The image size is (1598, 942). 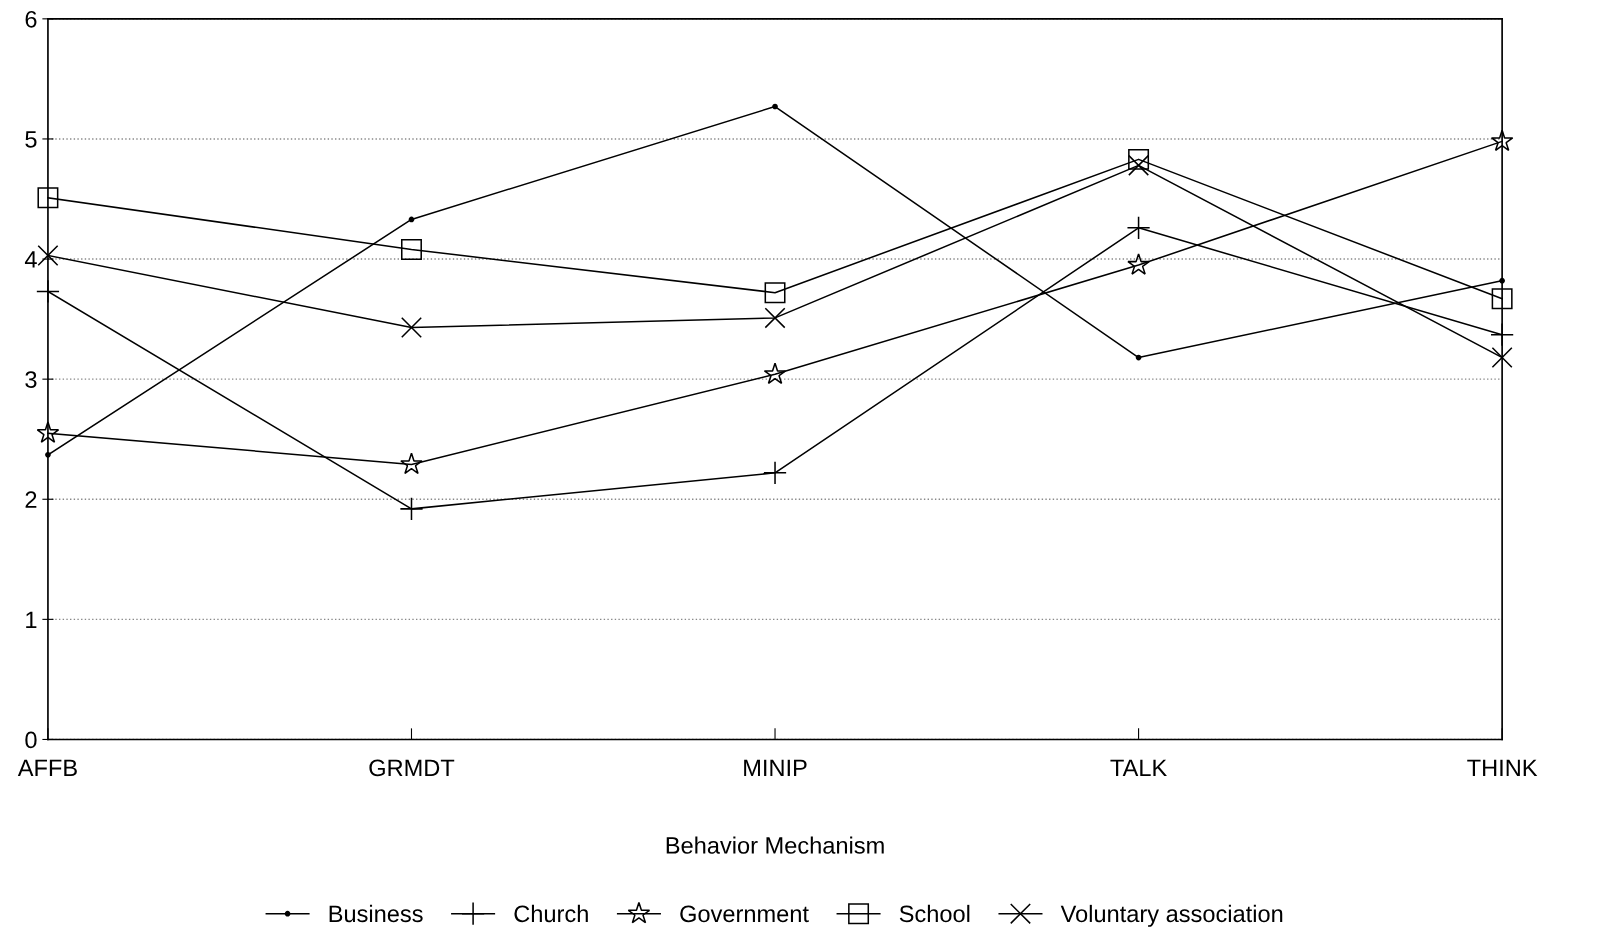 What do you see at coordinates (31, 19) in the screenshot?
I see `y-tick-label: 6` at bounding box center [31, 19].